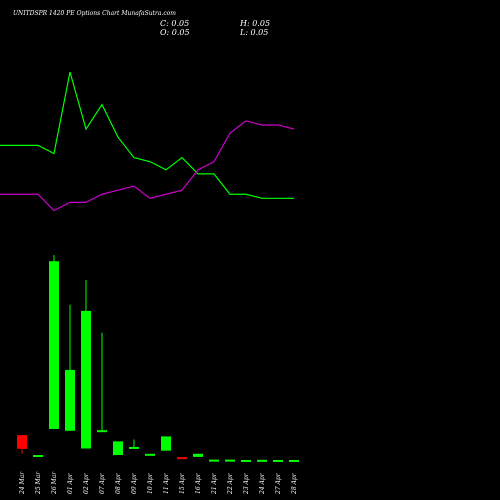  What do you see at coordinates (54, 483) in the screenshot?
I see `x-tick-label: 26 Mar` at bounding box center [54, 483].